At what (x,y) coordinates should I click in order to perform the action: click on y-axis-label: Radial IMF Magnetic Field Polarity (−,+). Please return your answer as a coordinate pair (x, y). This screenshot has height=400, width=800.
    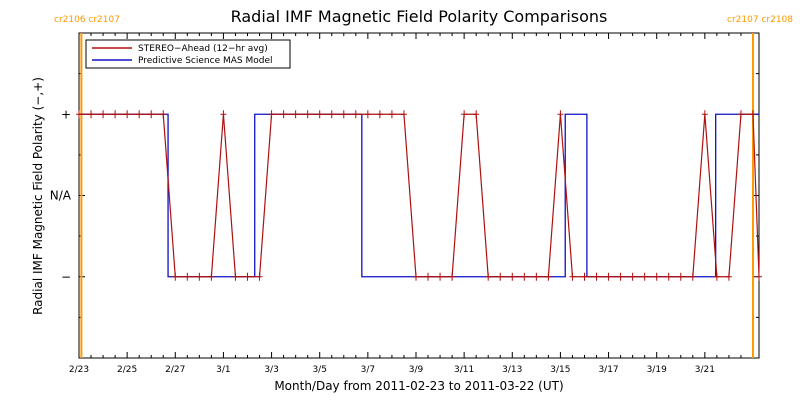
    Looking at the image, I should click on (38, 196).